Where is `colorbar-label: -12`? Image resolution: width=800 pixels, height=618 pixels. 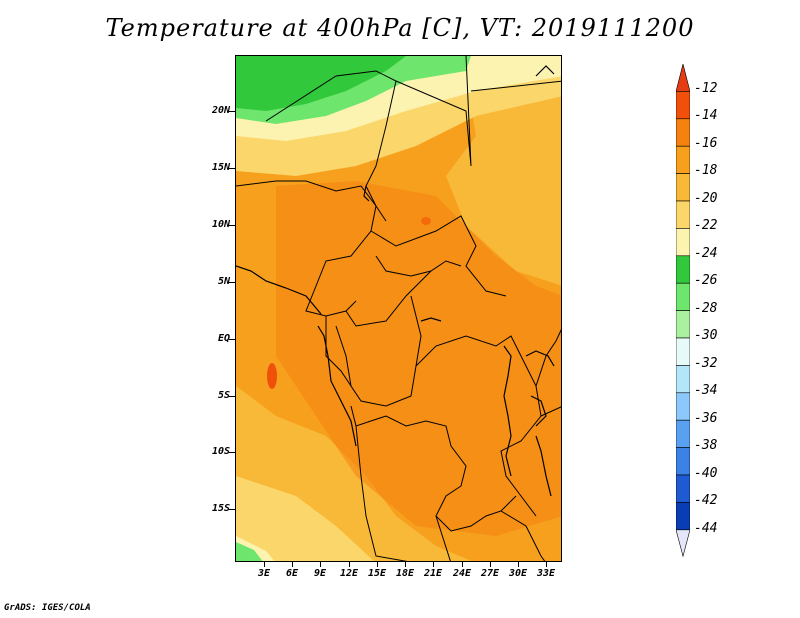
colorbar-label: -12 is located at coordinates (706, 88).